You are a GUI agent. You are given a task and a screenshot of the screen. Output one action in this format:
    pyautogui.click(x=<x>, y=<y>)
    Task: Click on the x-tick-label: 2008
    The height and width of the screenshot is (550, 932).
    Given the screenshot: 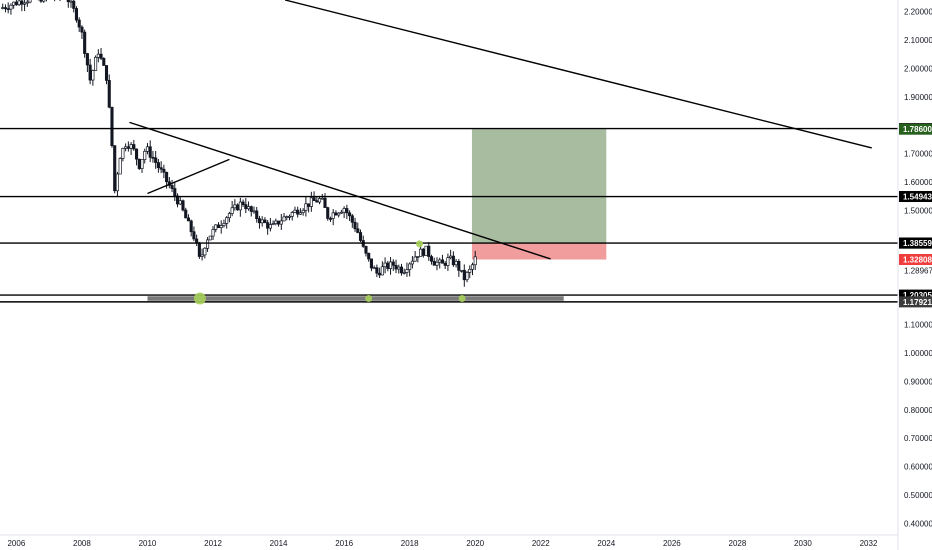 What is the action you would take?
    pyautogui.click(x=82, y=543)
    